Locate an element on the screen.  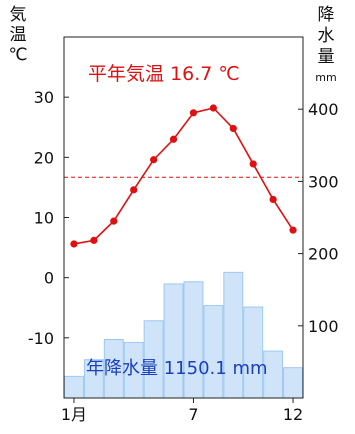
month-tick-label-2: 7 is located at coordinates (193, 414).